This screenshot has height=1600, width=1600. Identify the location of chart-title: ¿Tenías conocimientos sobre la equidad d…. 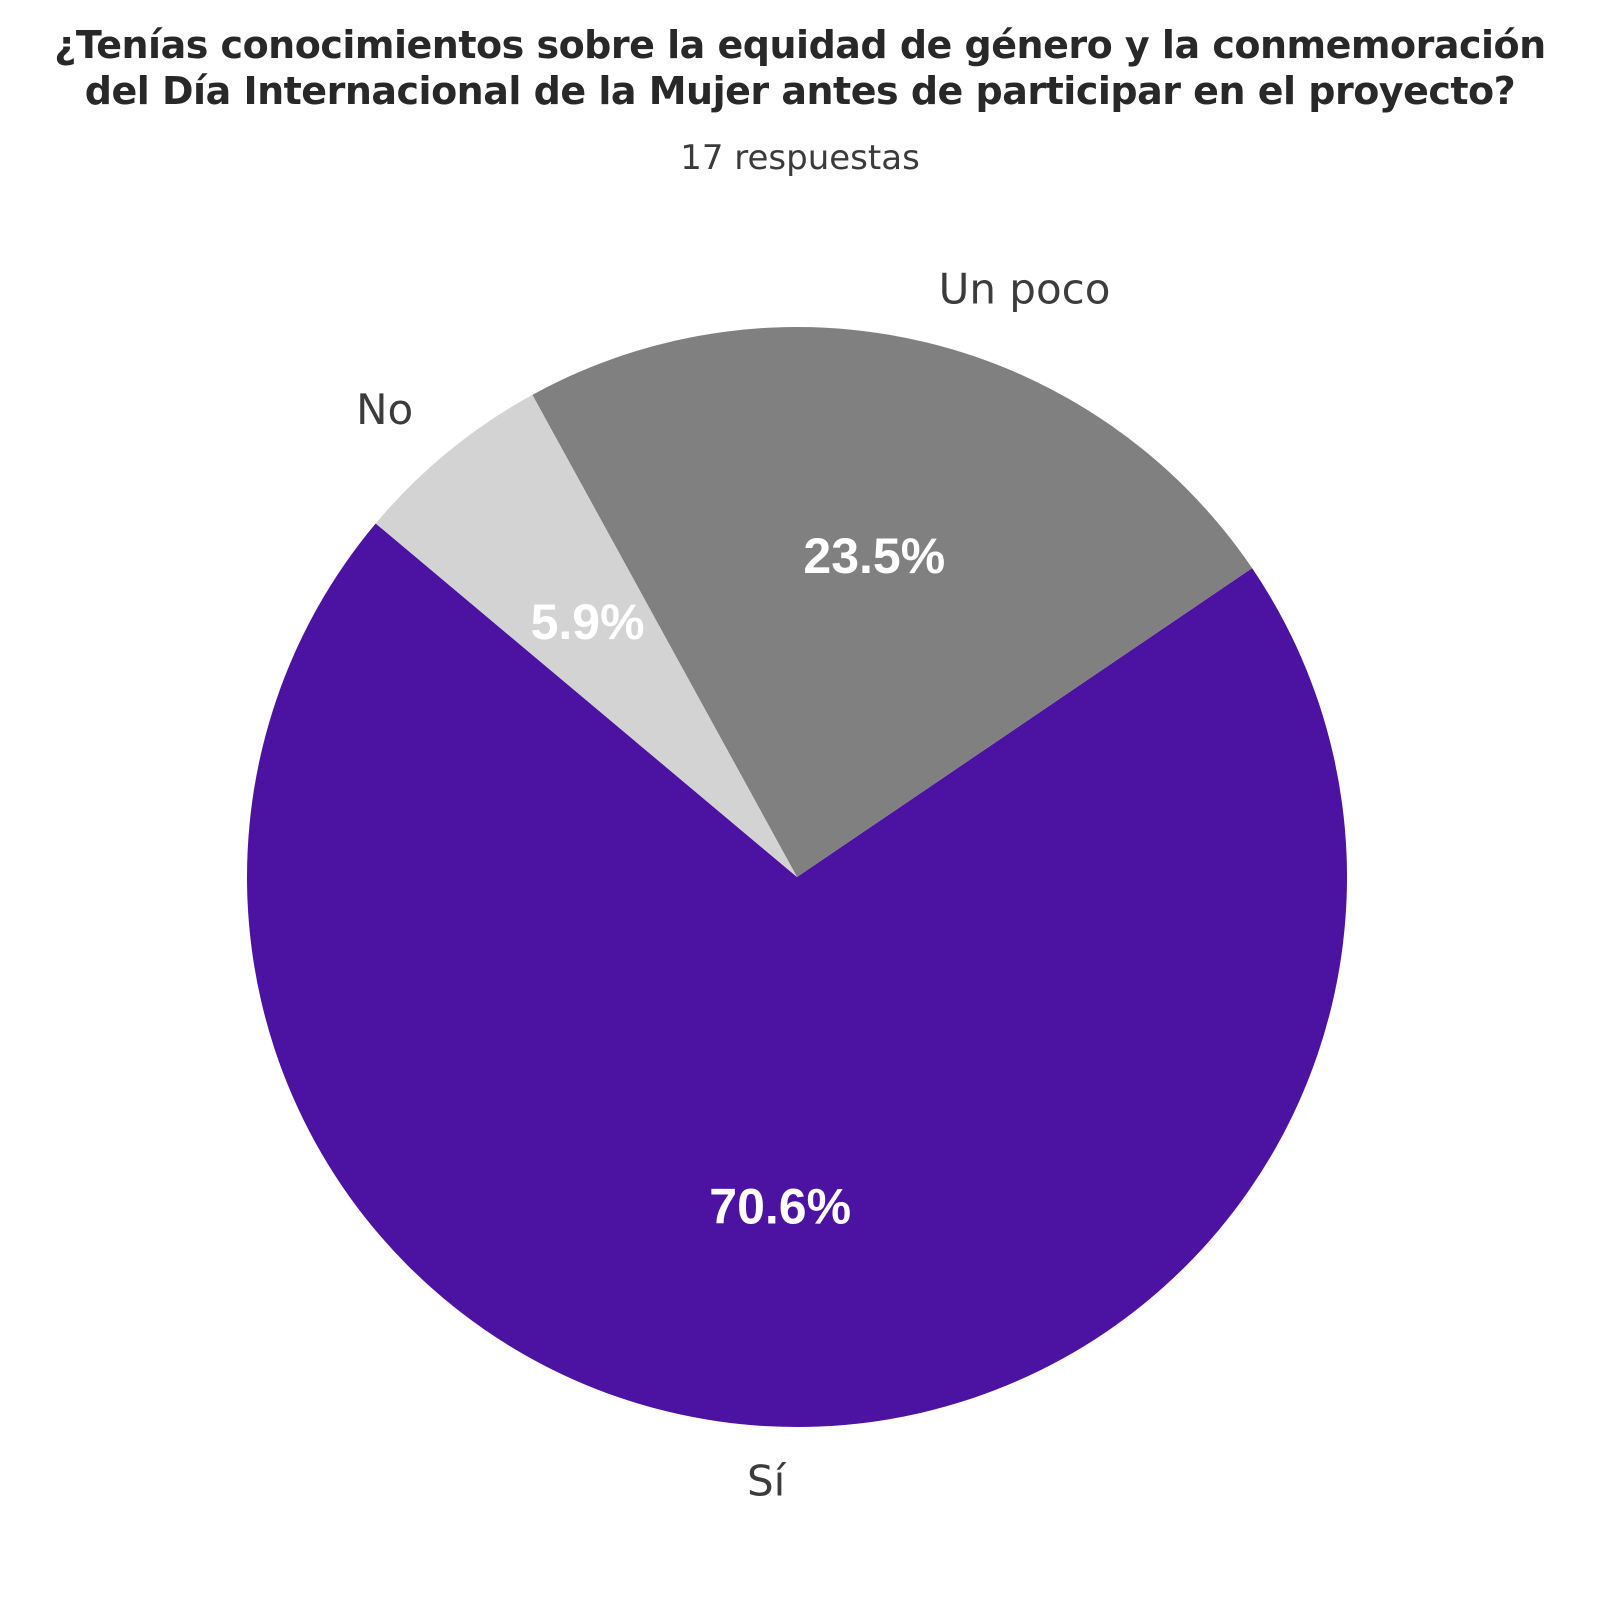
(800, 57).